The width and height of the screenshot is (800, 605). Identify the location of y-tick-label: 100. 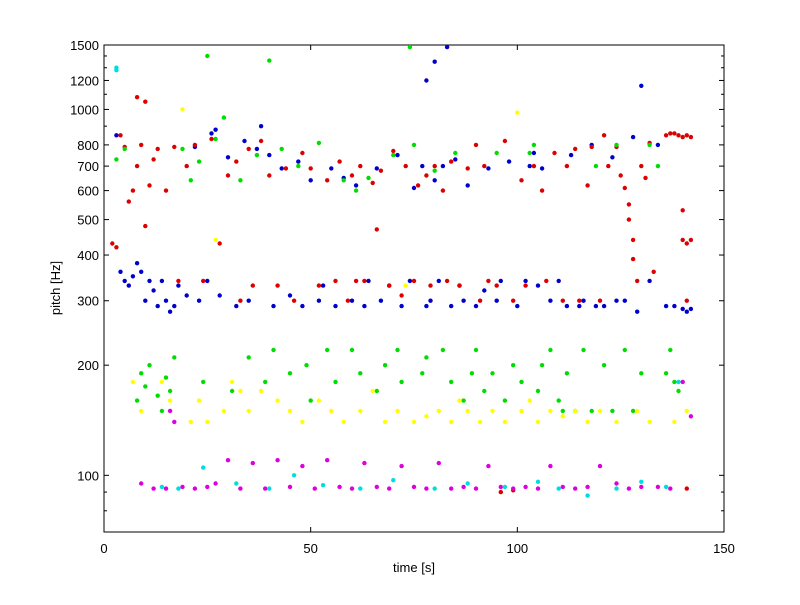
(88, 475).